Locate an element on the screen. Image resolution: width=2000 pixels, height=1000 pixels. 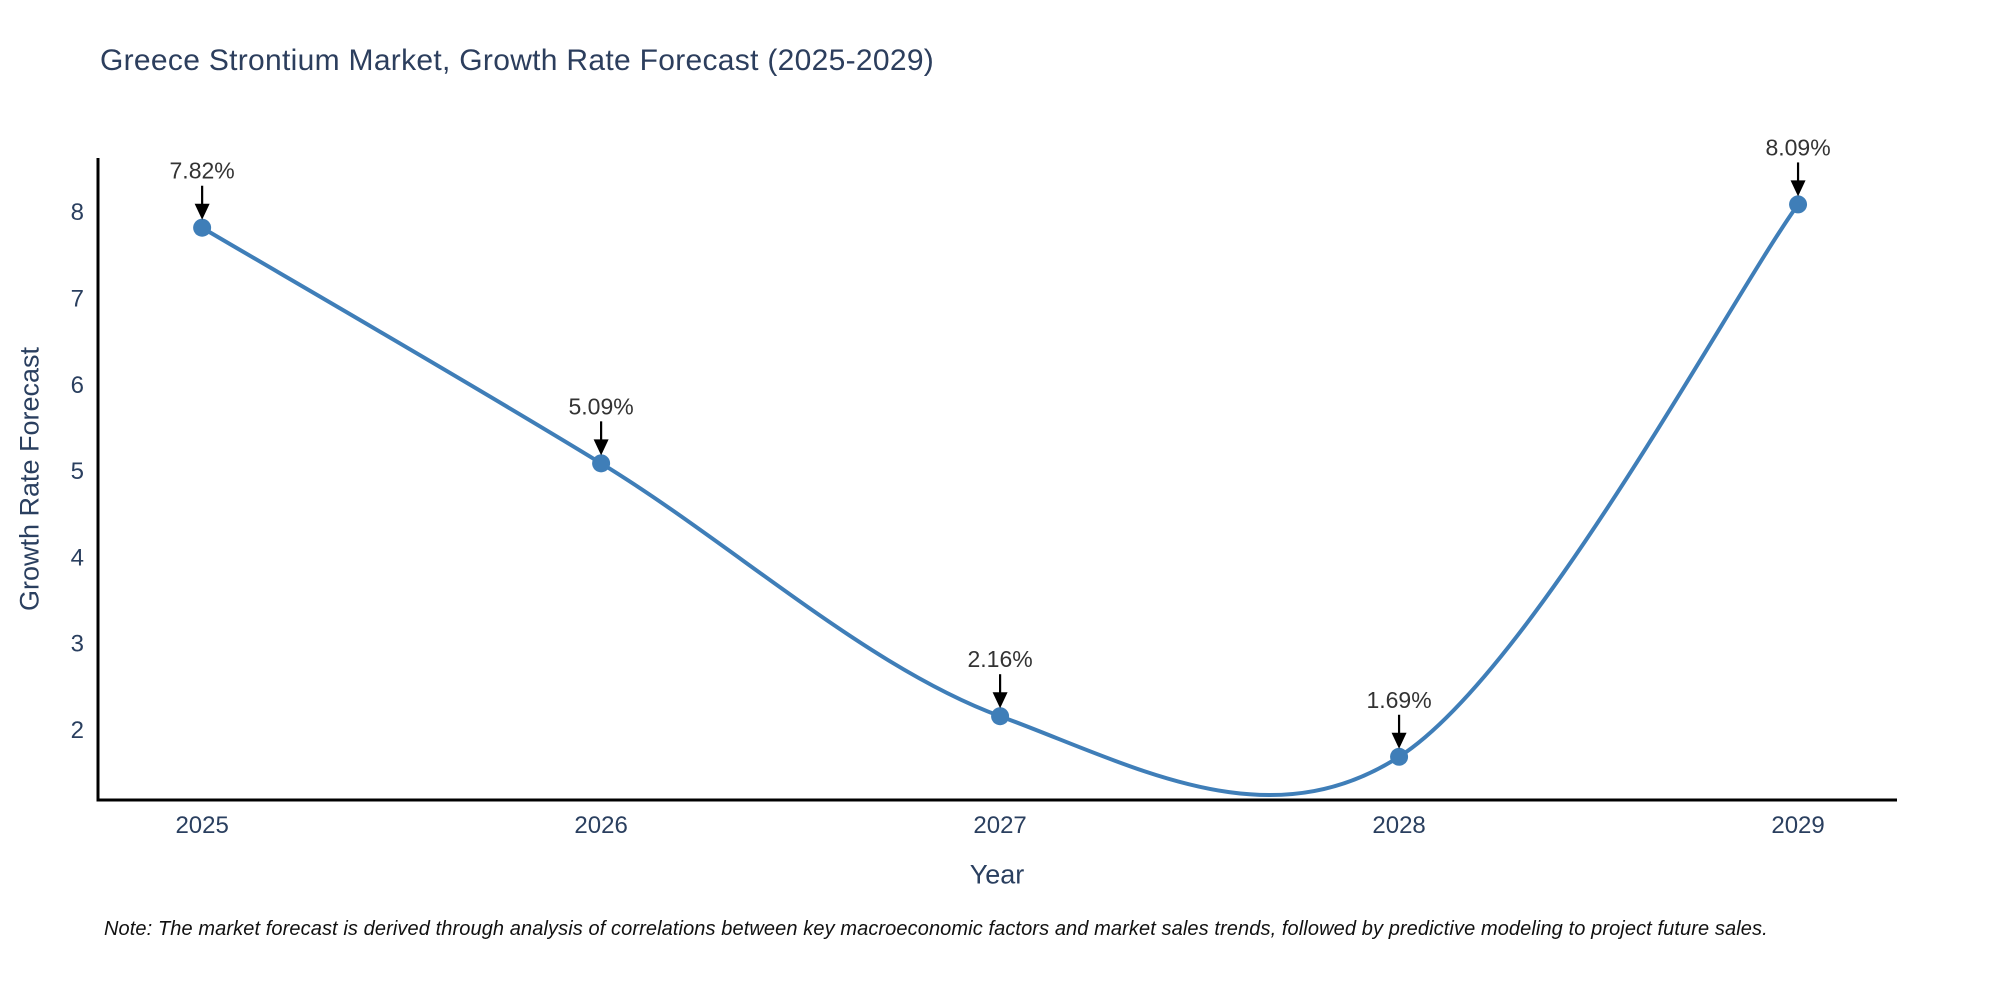
point-value-label: 1.69% is located at coordinates (1398, 700).